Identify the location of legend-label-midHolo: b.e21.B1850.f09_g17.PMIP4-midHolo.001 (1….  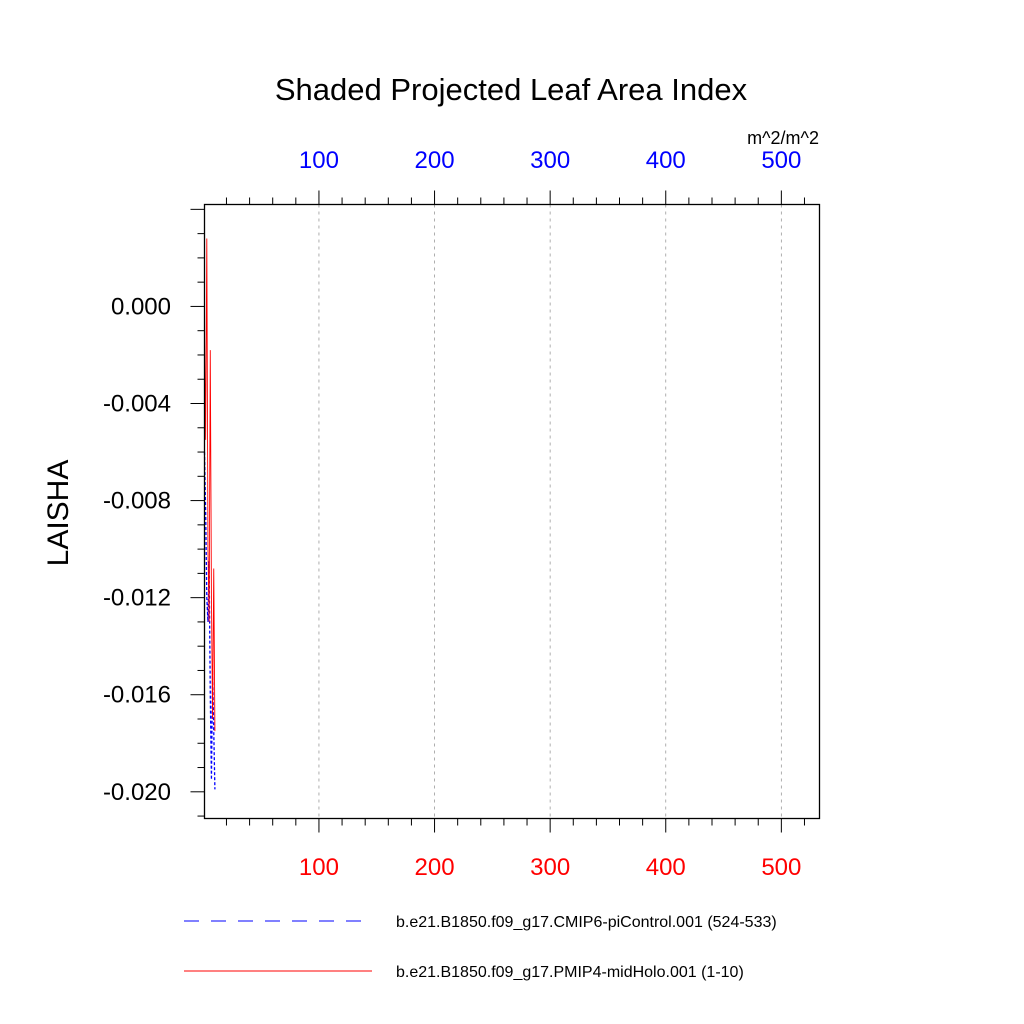
(570, 972).